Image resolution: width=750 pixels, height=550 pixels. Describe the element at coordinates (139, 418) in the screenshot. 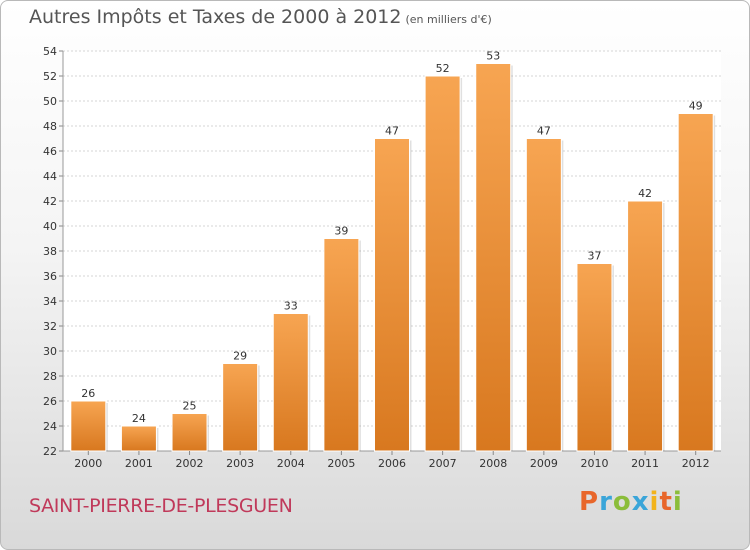

I see `bar-value-label: 24` at that location.